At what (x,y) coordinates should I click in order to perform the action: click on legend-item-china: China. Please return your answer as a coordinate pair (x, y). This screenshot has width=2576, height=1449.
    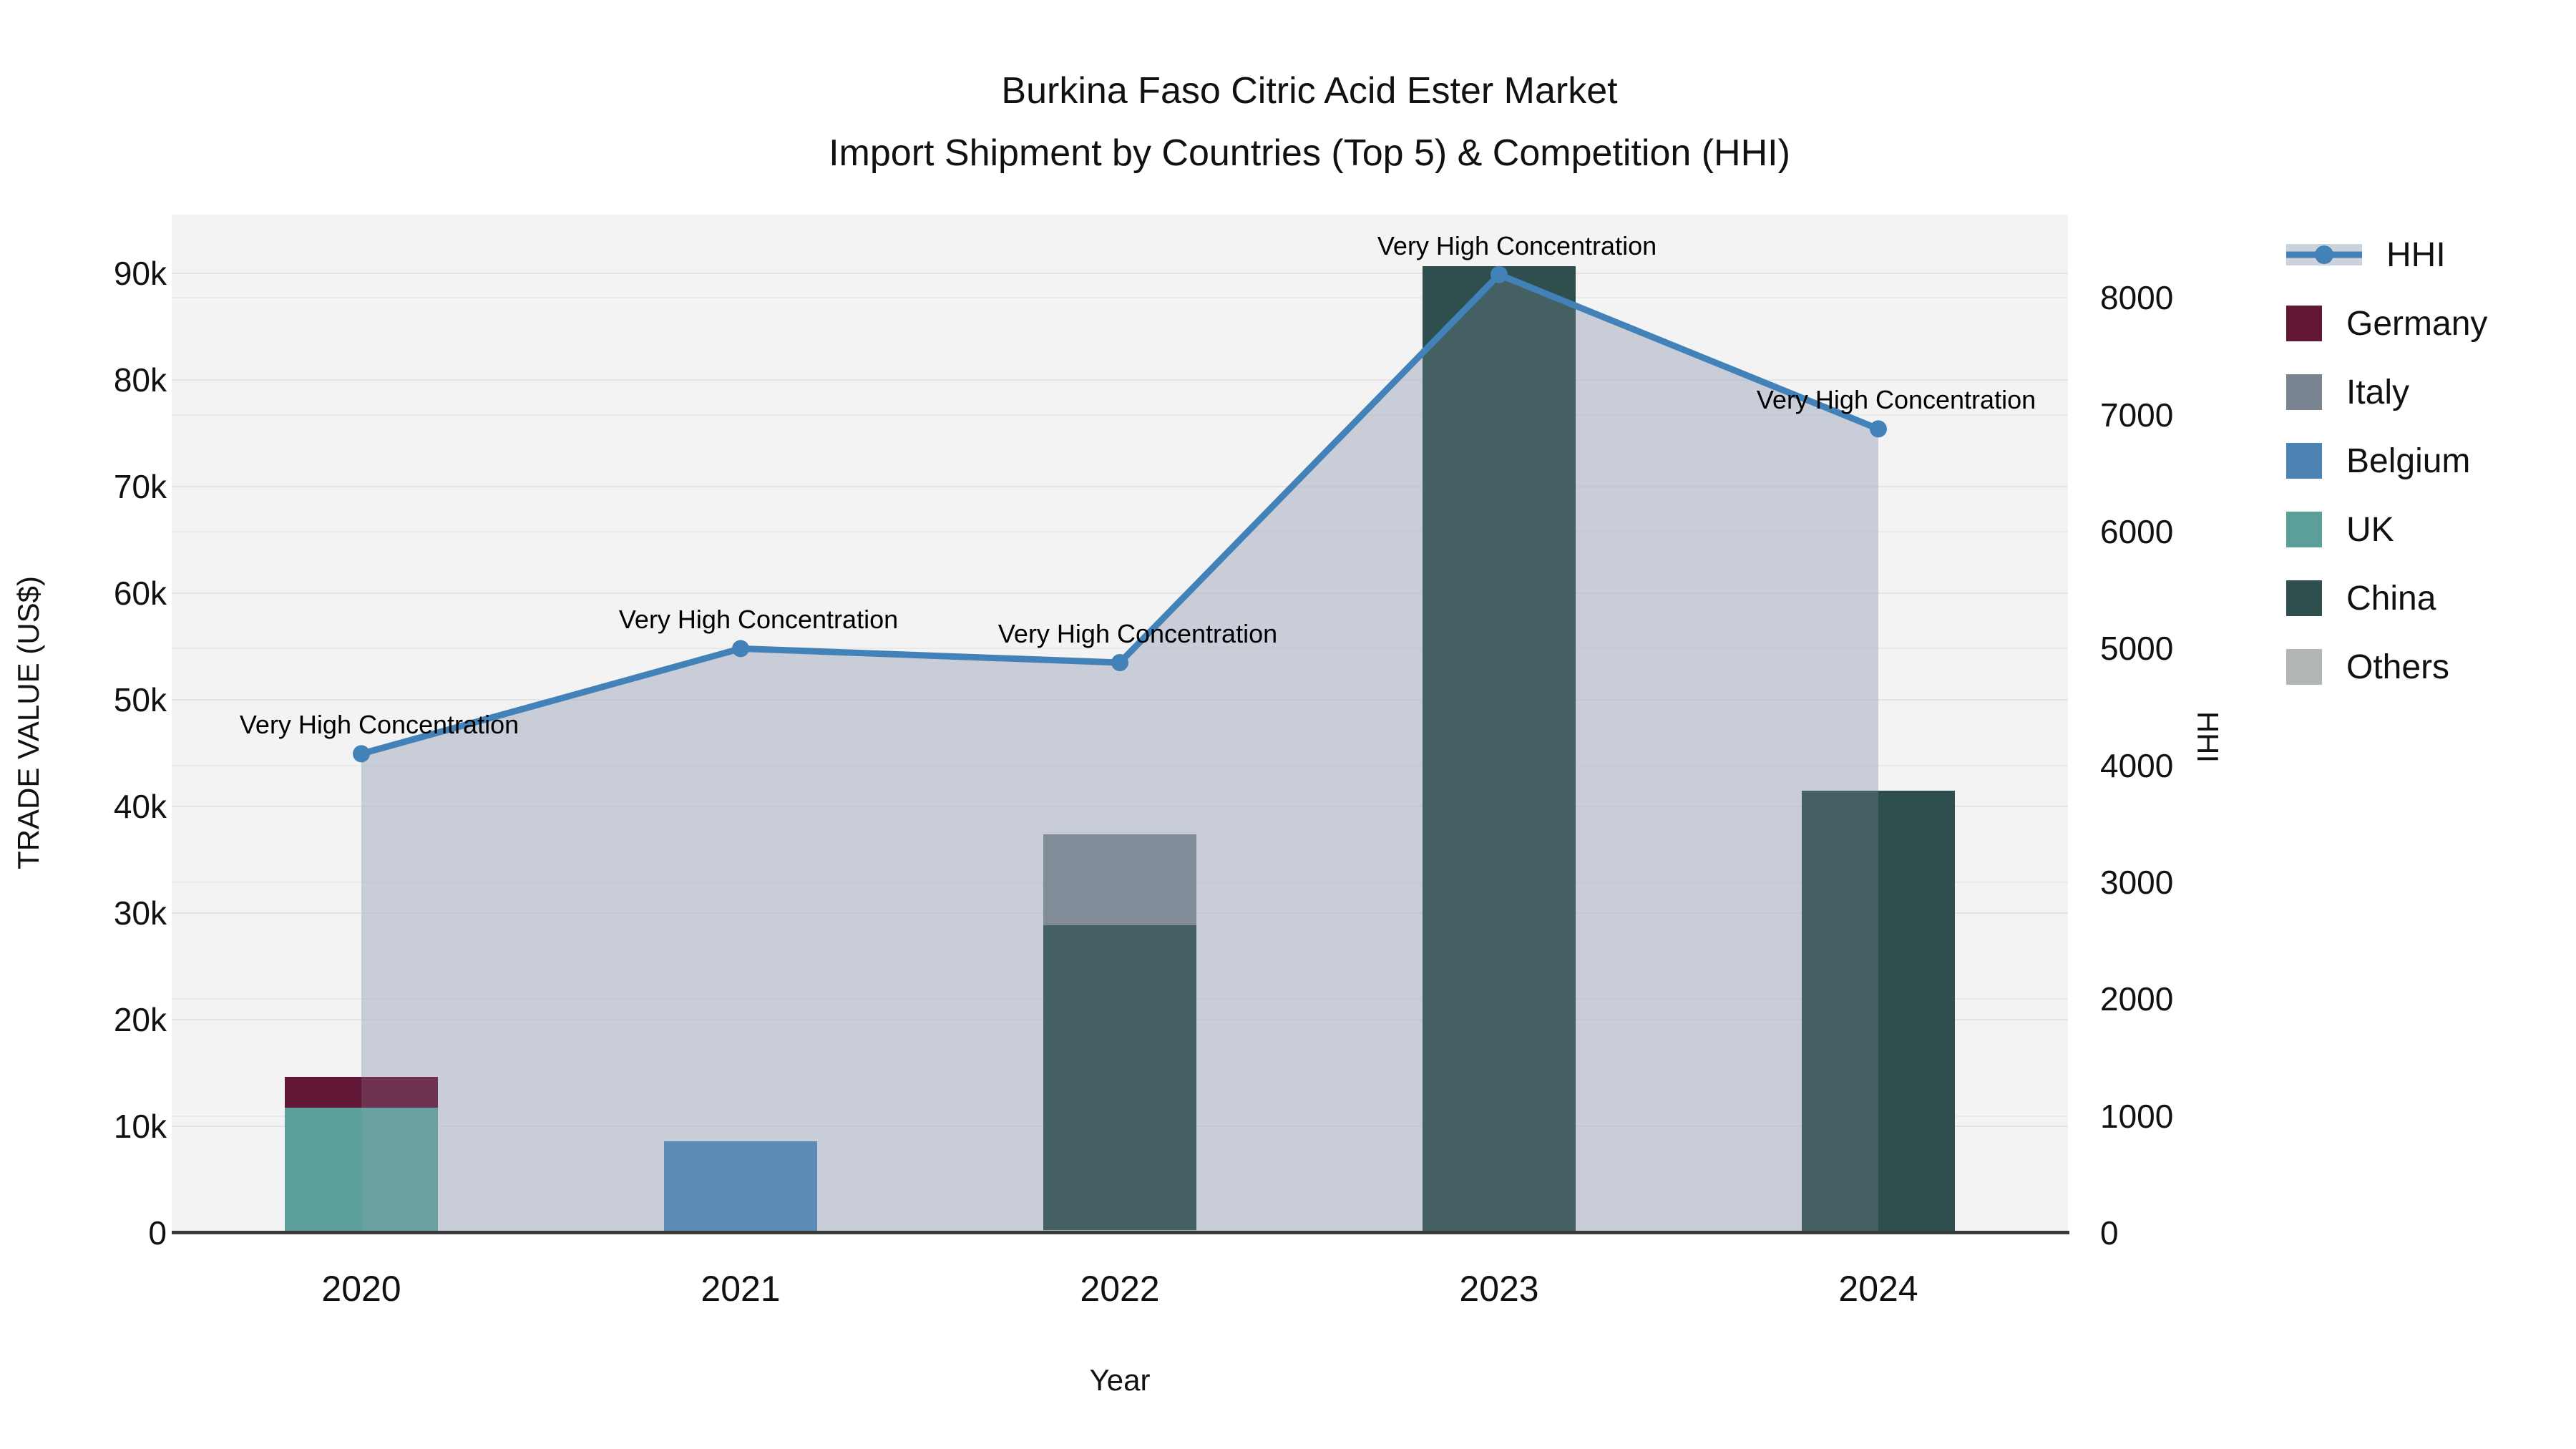
    Looking at the image, I should click on (2386, 598).